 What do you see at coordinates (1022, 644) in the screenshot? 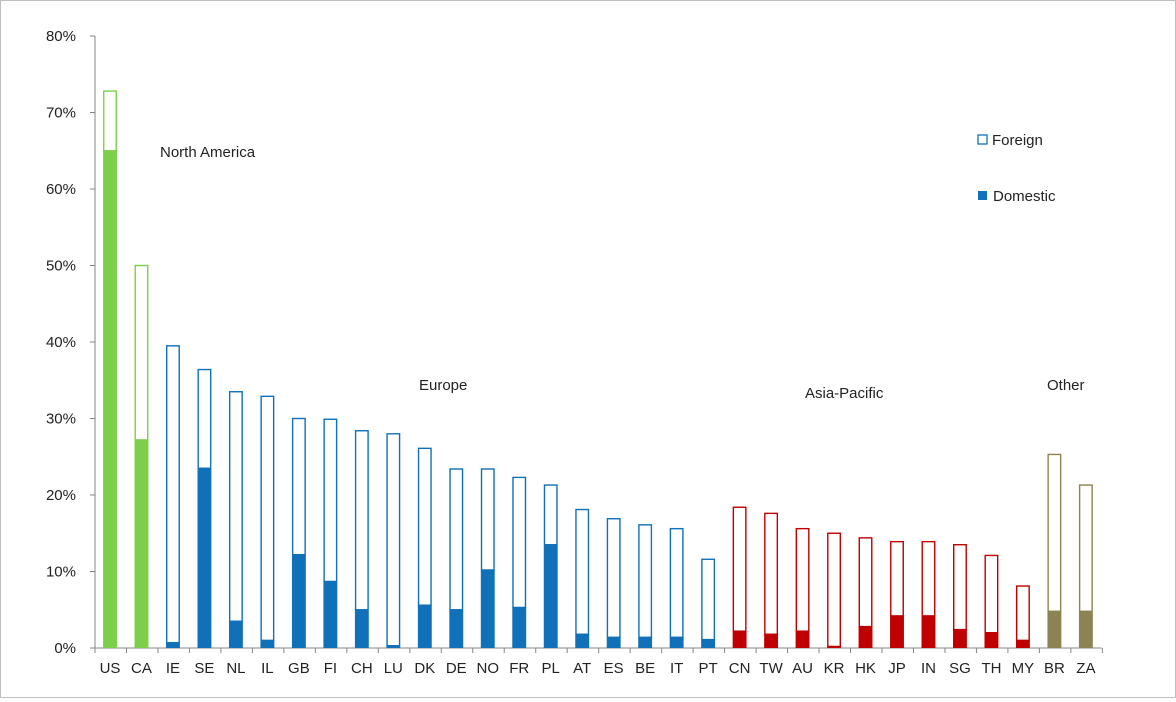
I see `bar-domestic-my` at bounding box center [1022, 644].